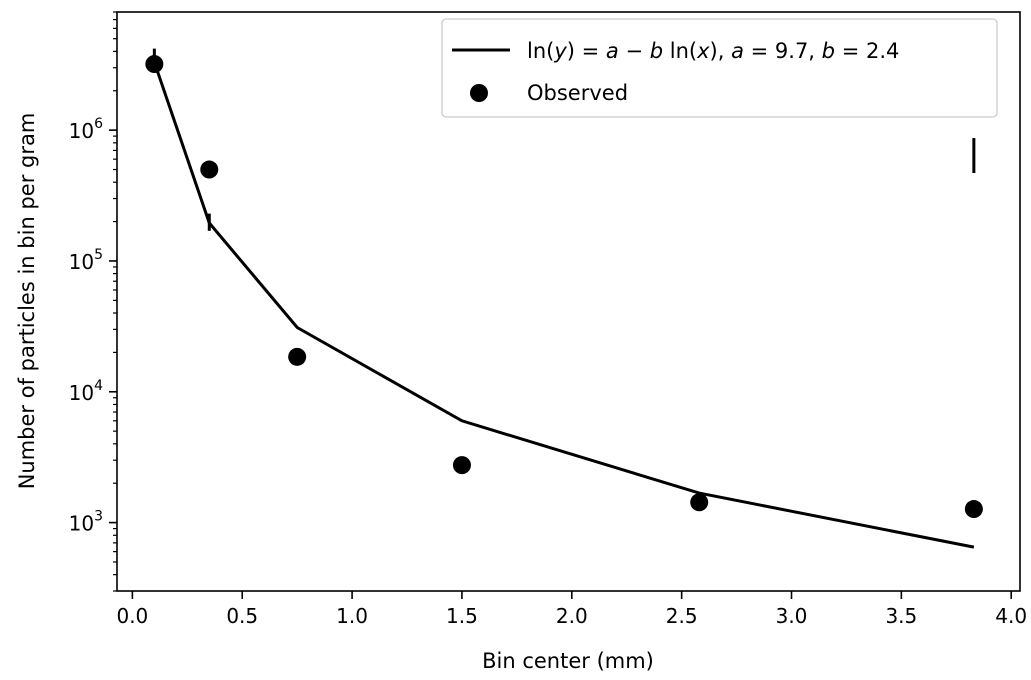 Image resolution: width=1031 pixels, height=680 pixels. What do you see at coordinates (703, 51) in the screenshot?
I see `legend-fit-var-x: x` at bounding box center [703, 51].